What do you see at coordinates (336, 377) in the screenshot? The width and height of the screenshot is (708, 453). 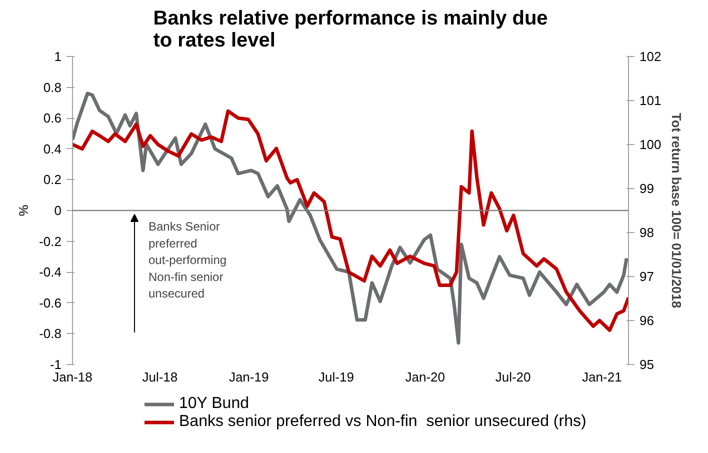 I see `x-tick-label: Jul-19` at bounding box center [336, 377].